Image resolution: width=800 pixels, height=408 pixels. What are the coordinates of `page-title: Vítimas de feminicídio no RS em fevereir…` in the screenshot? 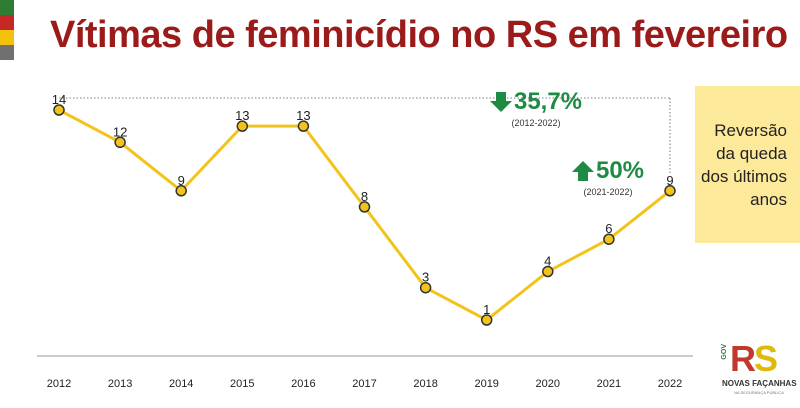 It's located at (419, 35).